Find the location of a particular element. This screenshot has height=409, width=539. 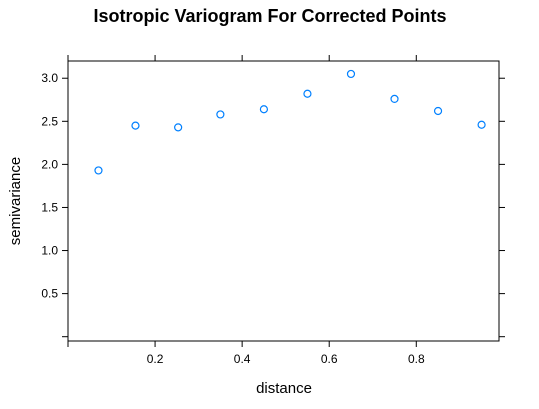

x-tick-label: 0.4 is located at coordinates (242, 359).